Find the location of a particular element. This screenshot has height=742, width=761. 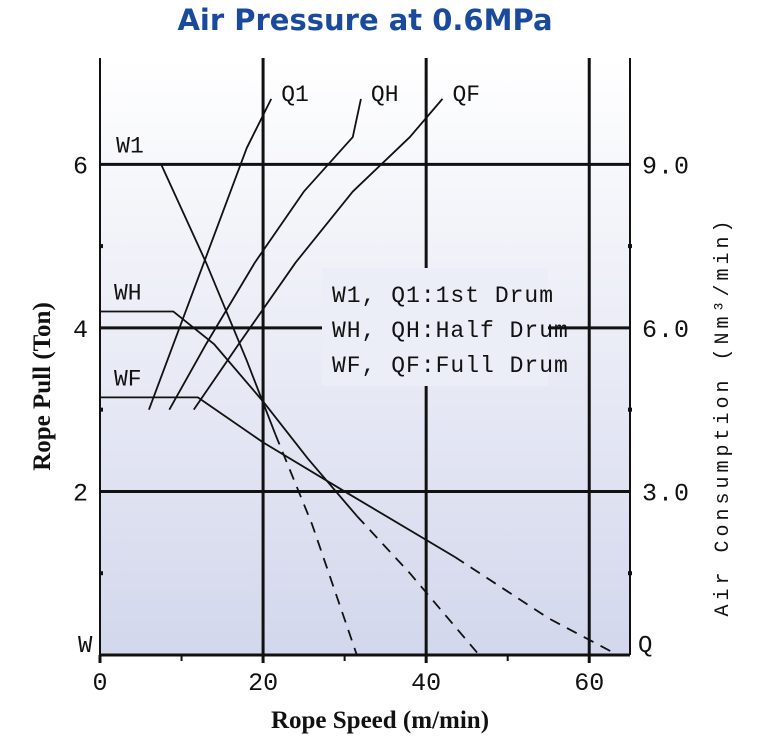

y-tick-label: 4 is located at coordinates (80, 330).